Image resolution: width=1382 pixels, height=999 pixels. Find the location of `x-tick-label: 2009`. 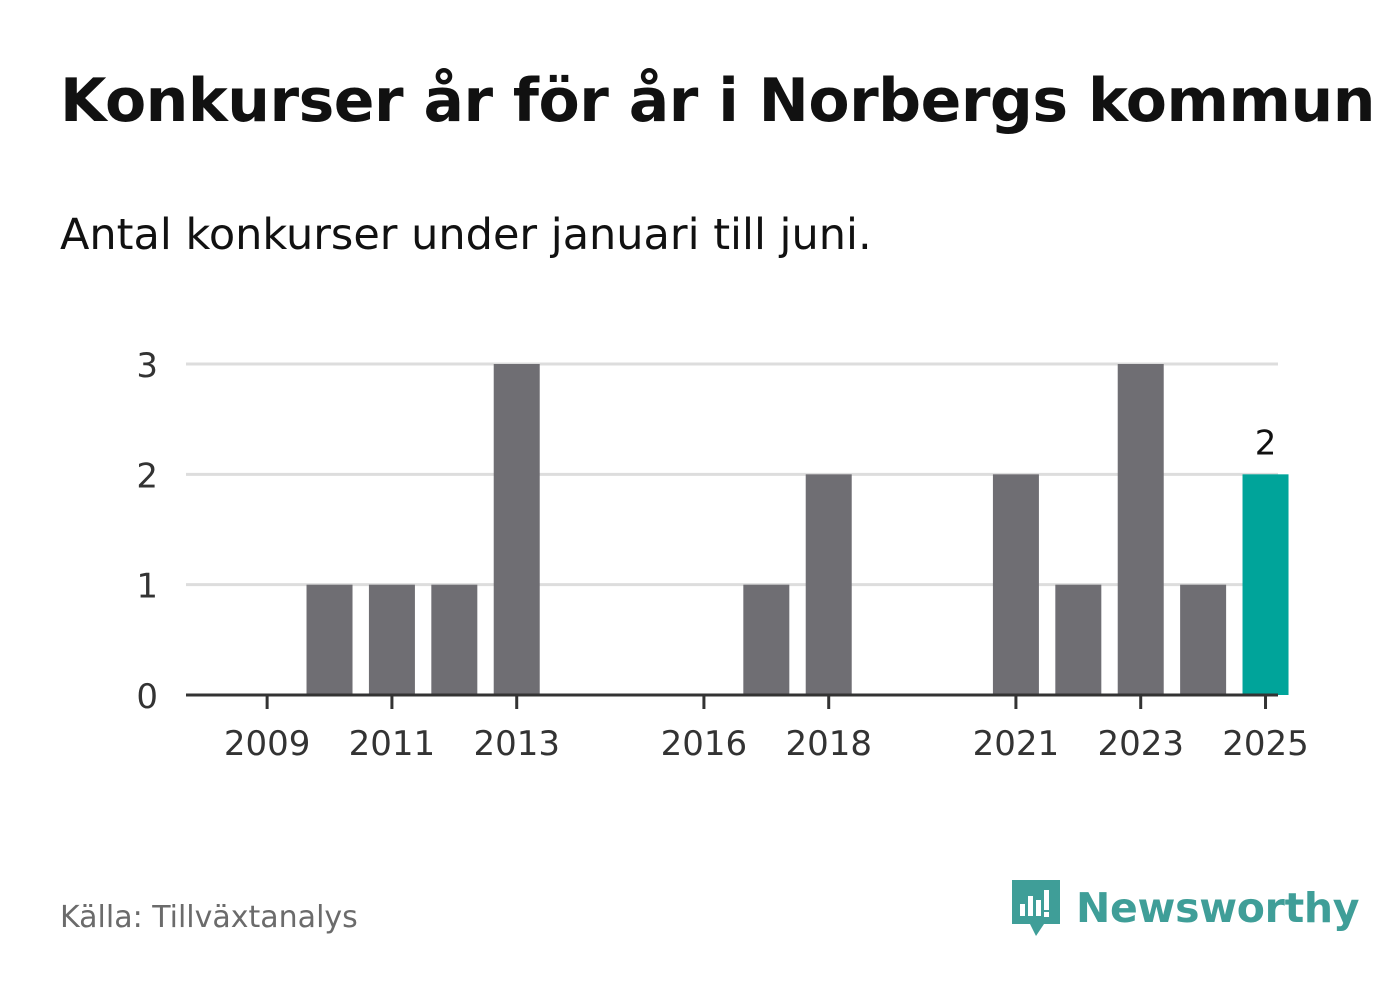

x-tick-label: 2009 is located at coordinates (267, 744).